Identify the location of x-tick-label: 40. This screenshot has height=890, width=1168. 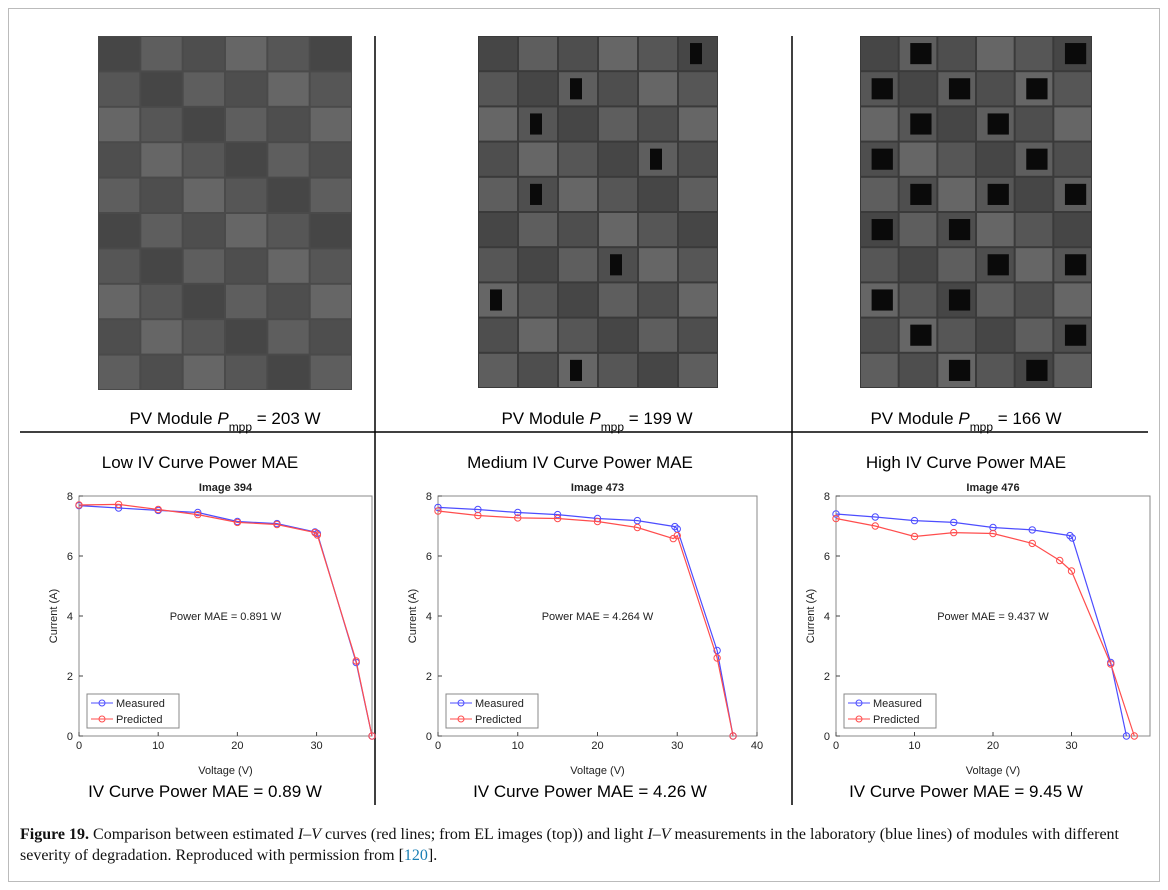
(757, 746).